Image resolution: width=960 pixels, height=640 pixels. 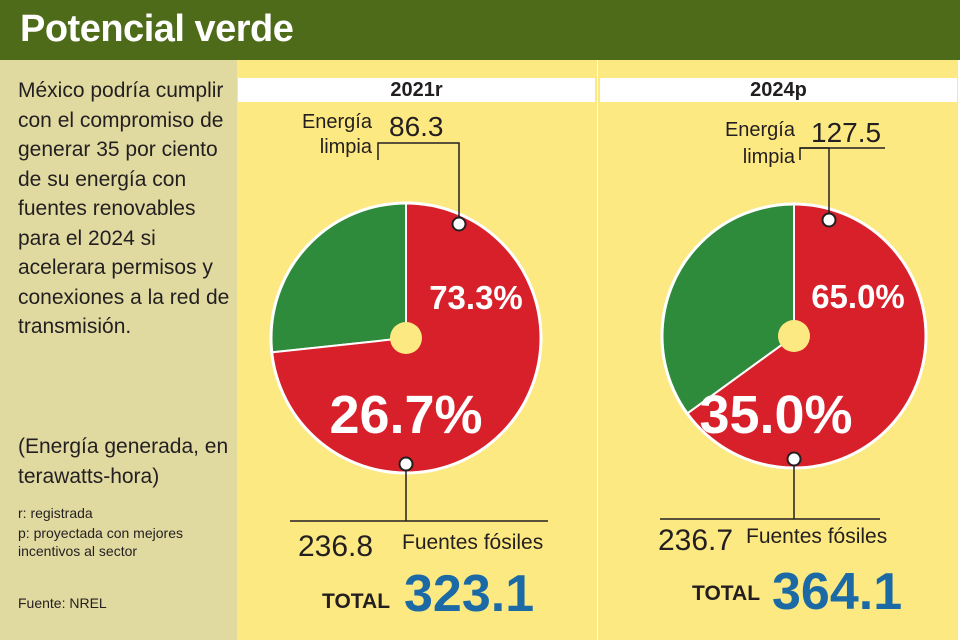 What do you see at coordinates (405, 415) in the screenshot?
I see `pct-fossil-2021: 26.7%` at bounding box center [405, 415].